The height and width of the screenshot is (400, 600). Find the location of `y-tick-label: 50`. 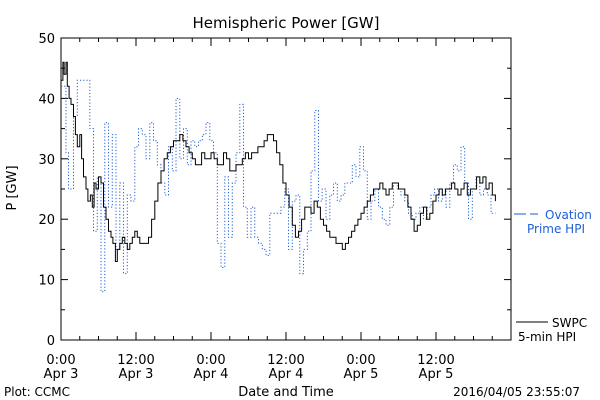

y-tick-label: 50 is located at coordinates (46, 39).